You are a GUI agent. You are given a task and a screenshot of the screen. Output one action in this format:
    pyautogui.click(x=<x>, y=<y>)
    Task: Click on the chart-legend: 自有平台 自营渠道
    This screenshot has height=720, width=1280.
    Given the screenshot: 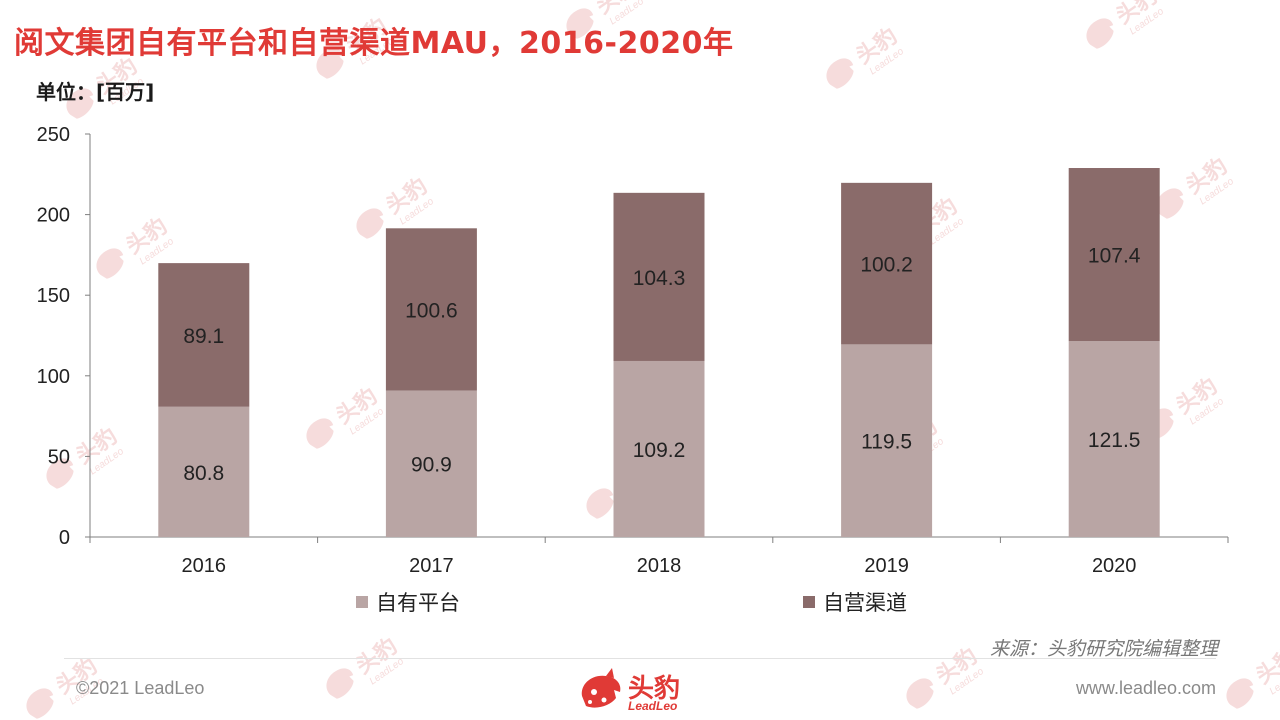 What is the action you would take?
    pyautogui.click(x=640, y=602)
    